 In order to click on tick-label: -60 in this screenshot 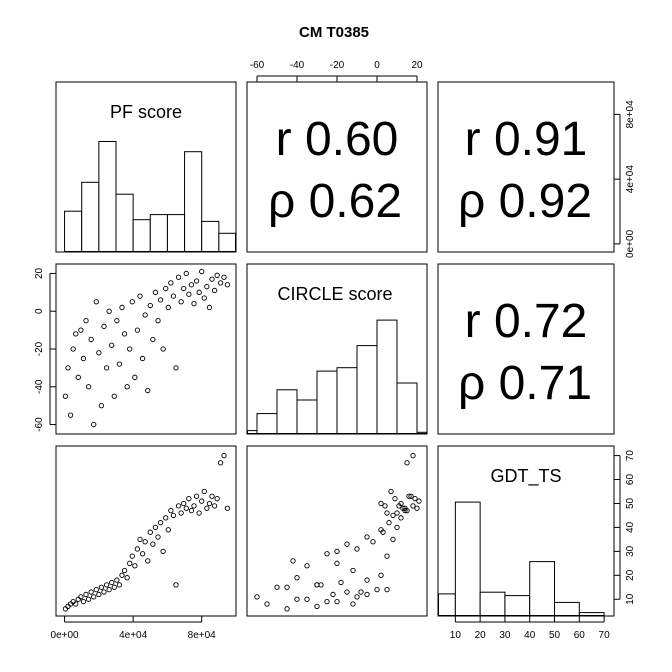, I will do `click(39, 424)`.